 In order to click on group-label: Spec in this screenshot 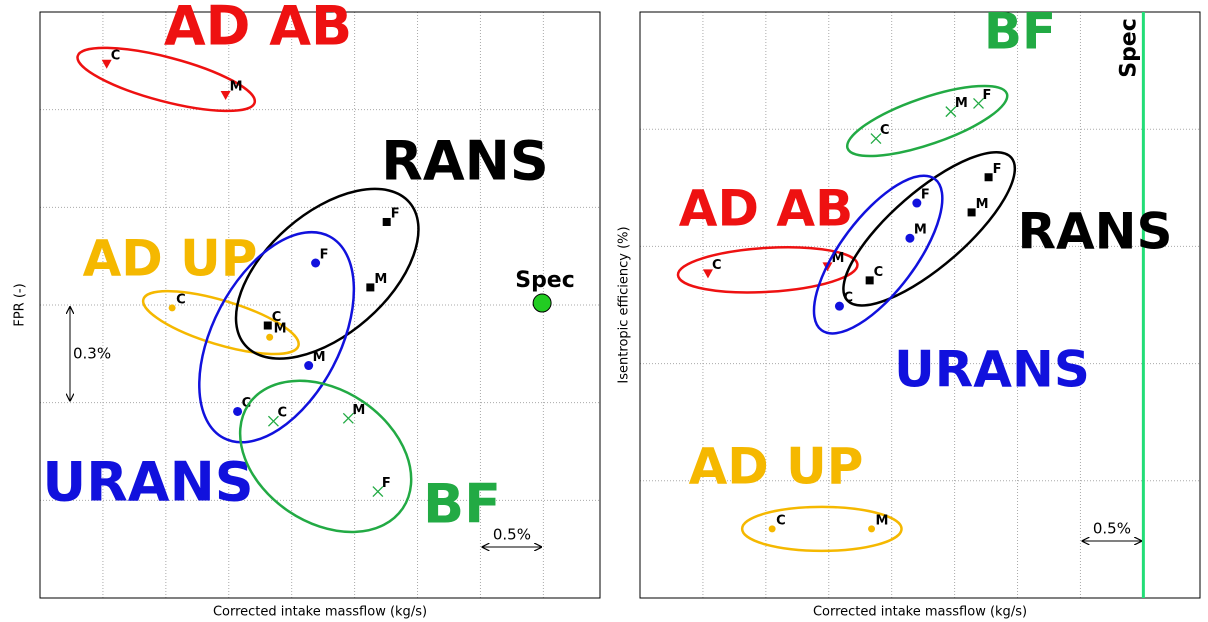, I will do `click(545, 280)`.